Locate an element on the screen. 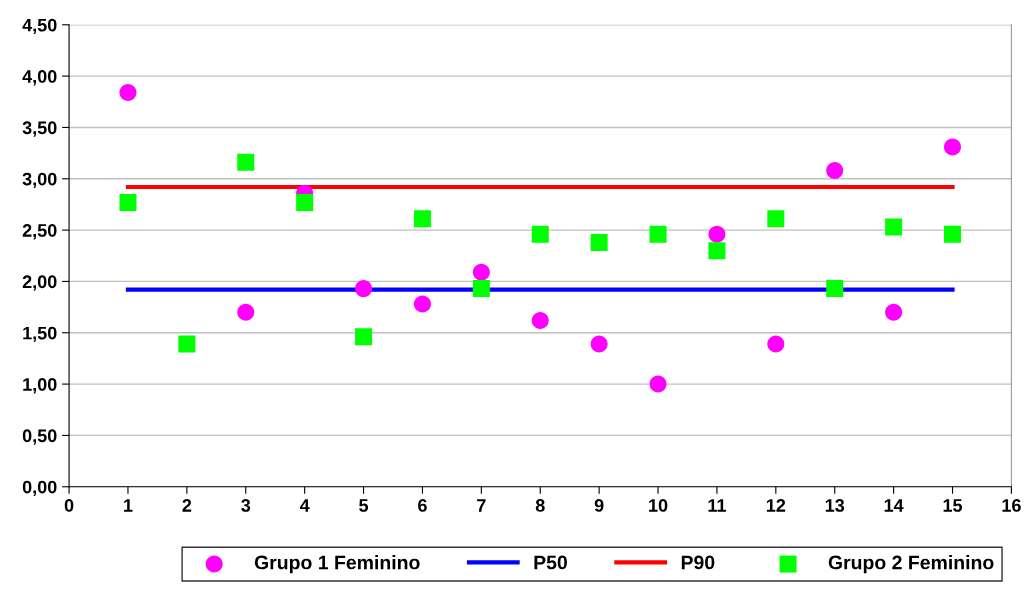 The width and height of the screenshot is (1031, 590). y-tick-label: 4,50 is located at coordinates (39, 26).